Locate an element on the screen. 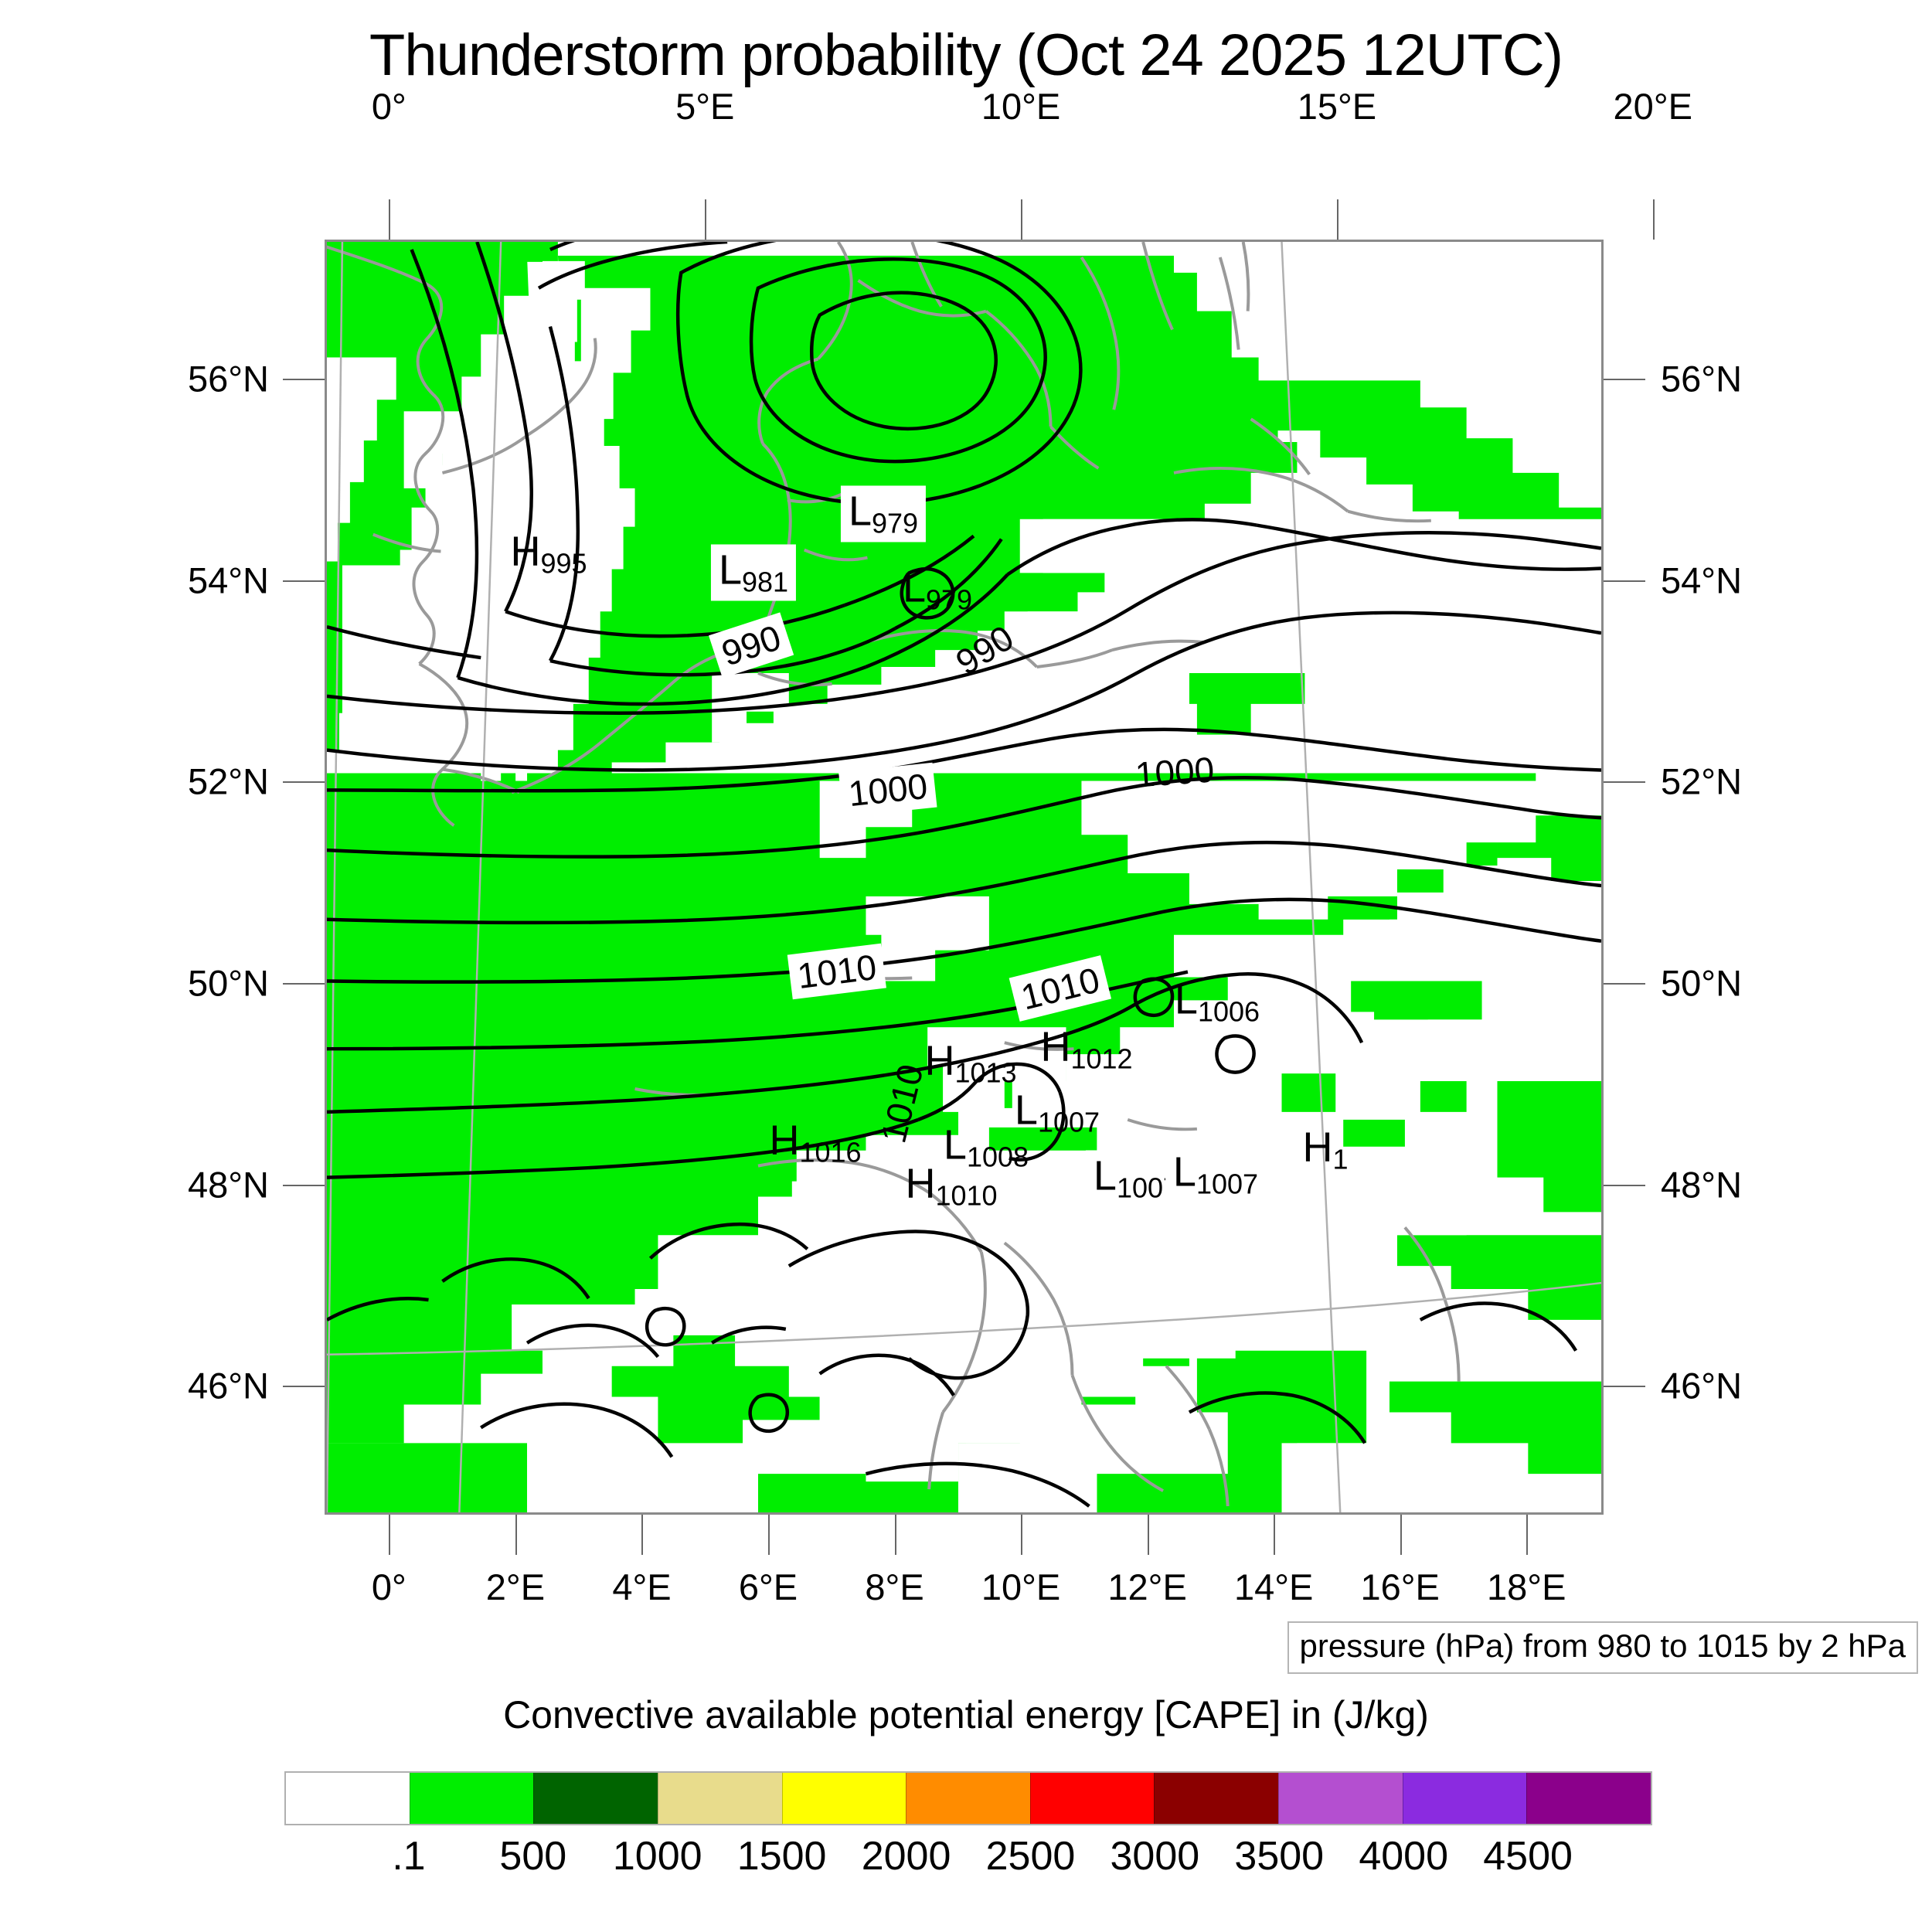  colorbar-tick-3: 1500 is located at coordinates (781, 1856).